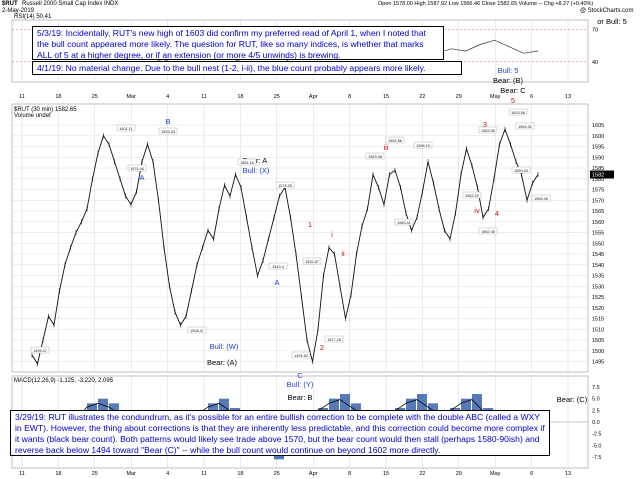 The image size is (640, 479). What do you see at coordinates (595, 30) in the screenshot?
I see `rsi-tick-label: 70` at bounding box center [595, 30].